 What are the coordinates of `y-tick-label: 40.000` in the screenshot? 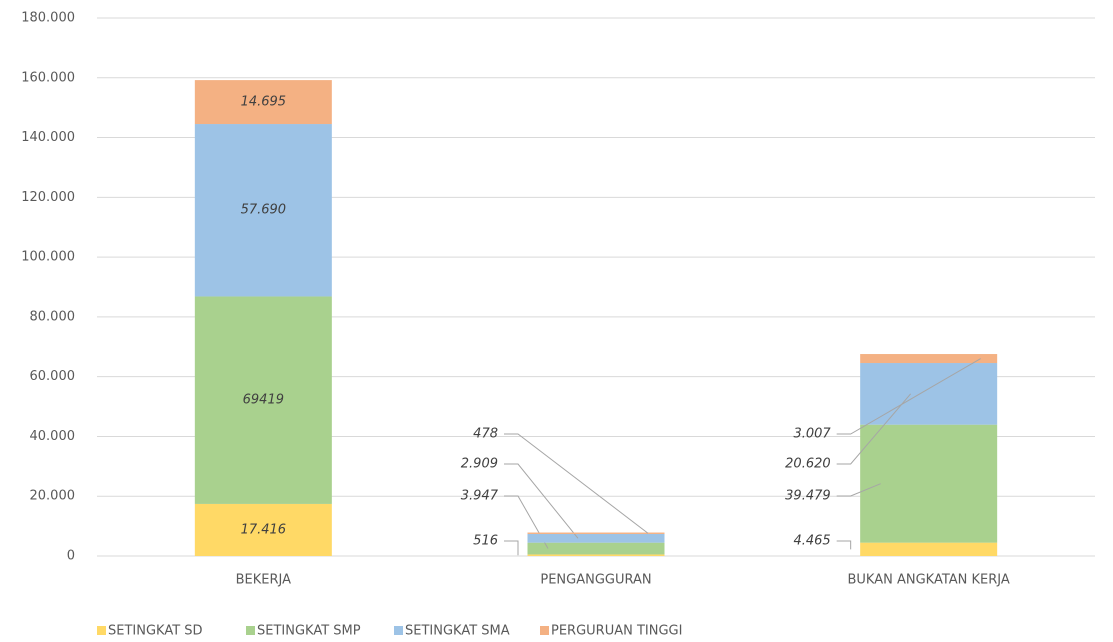 It's located at (53, 436).